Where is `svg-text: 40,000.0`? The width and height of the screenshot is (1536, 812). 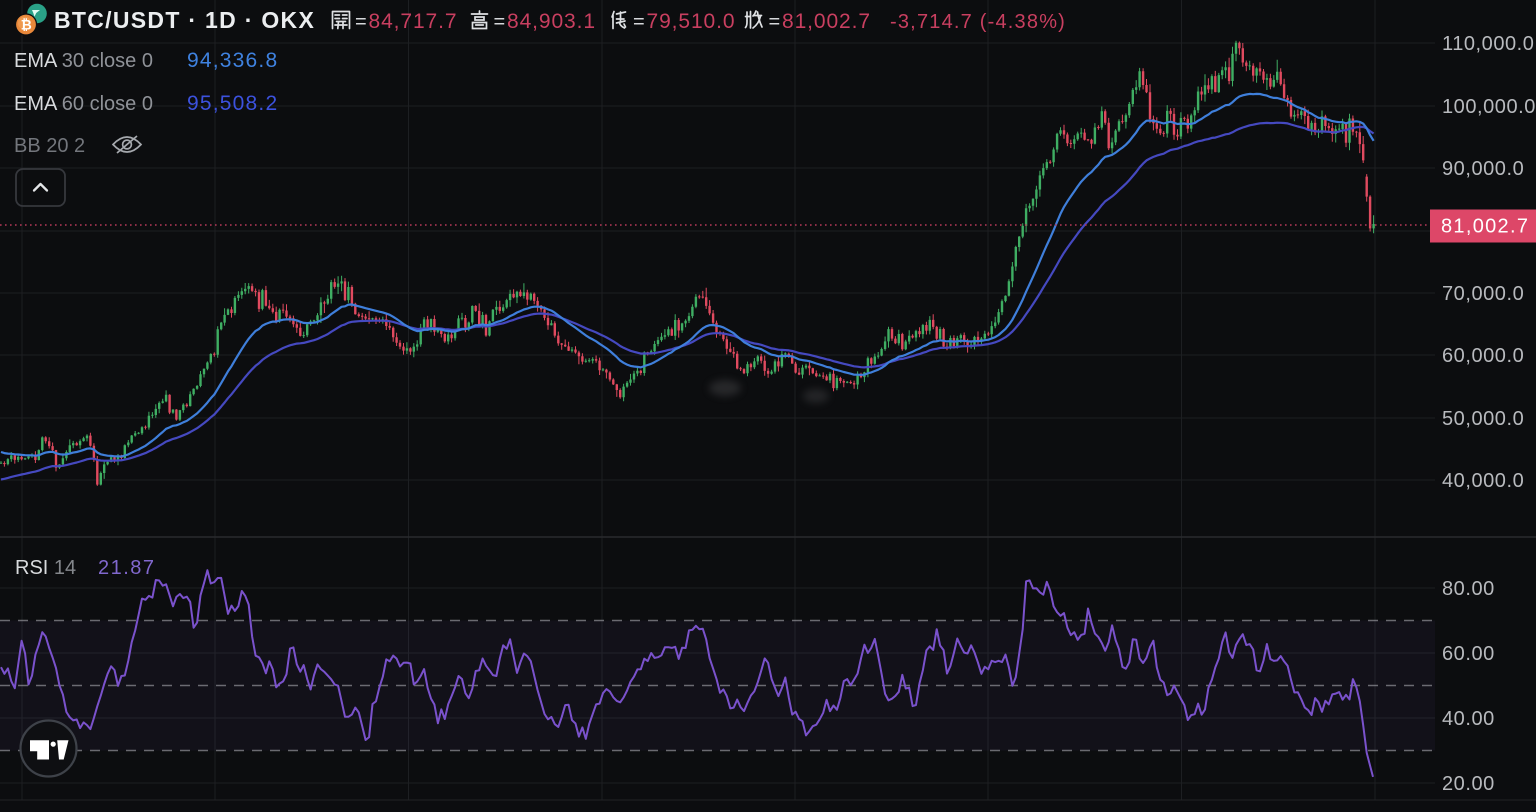
svg-text: 40,000.0 is located at coordinates (1483, 481).